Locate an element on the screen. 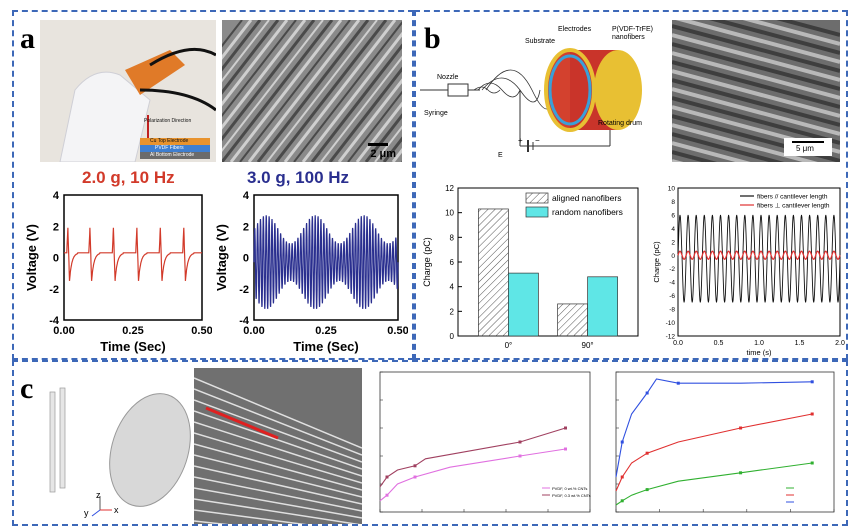  y-tick-label: -8 is located at coordinates (672, 310).